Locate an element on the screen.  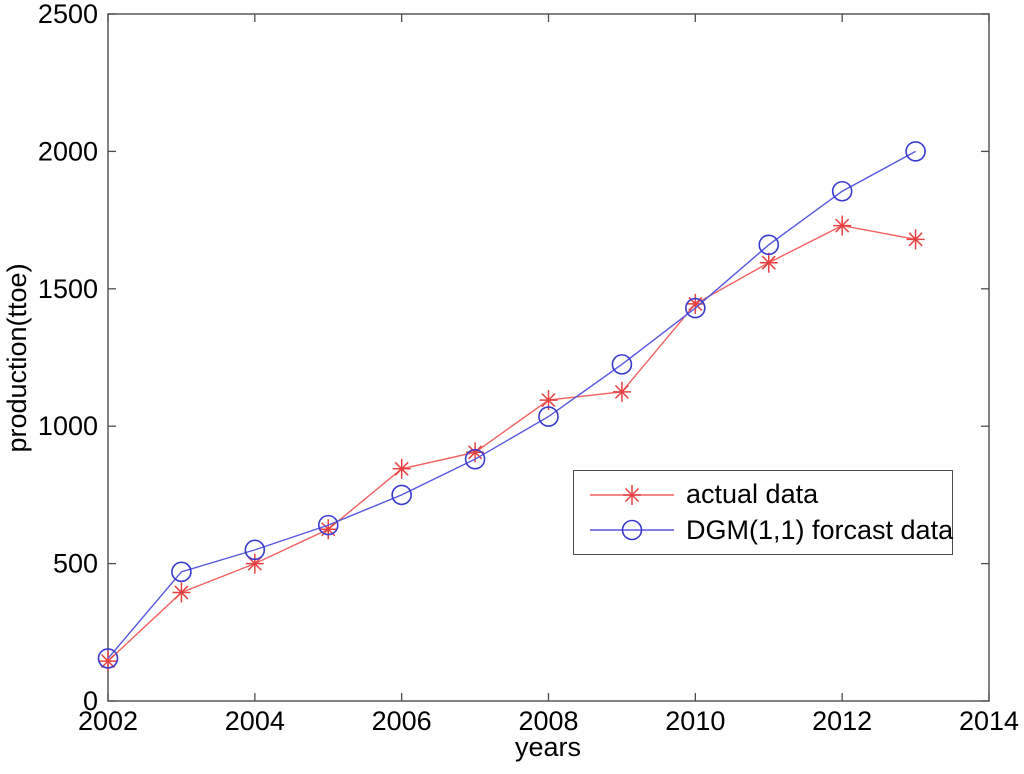
y-tick-label: 2000 is located at coordinates (68, 151).